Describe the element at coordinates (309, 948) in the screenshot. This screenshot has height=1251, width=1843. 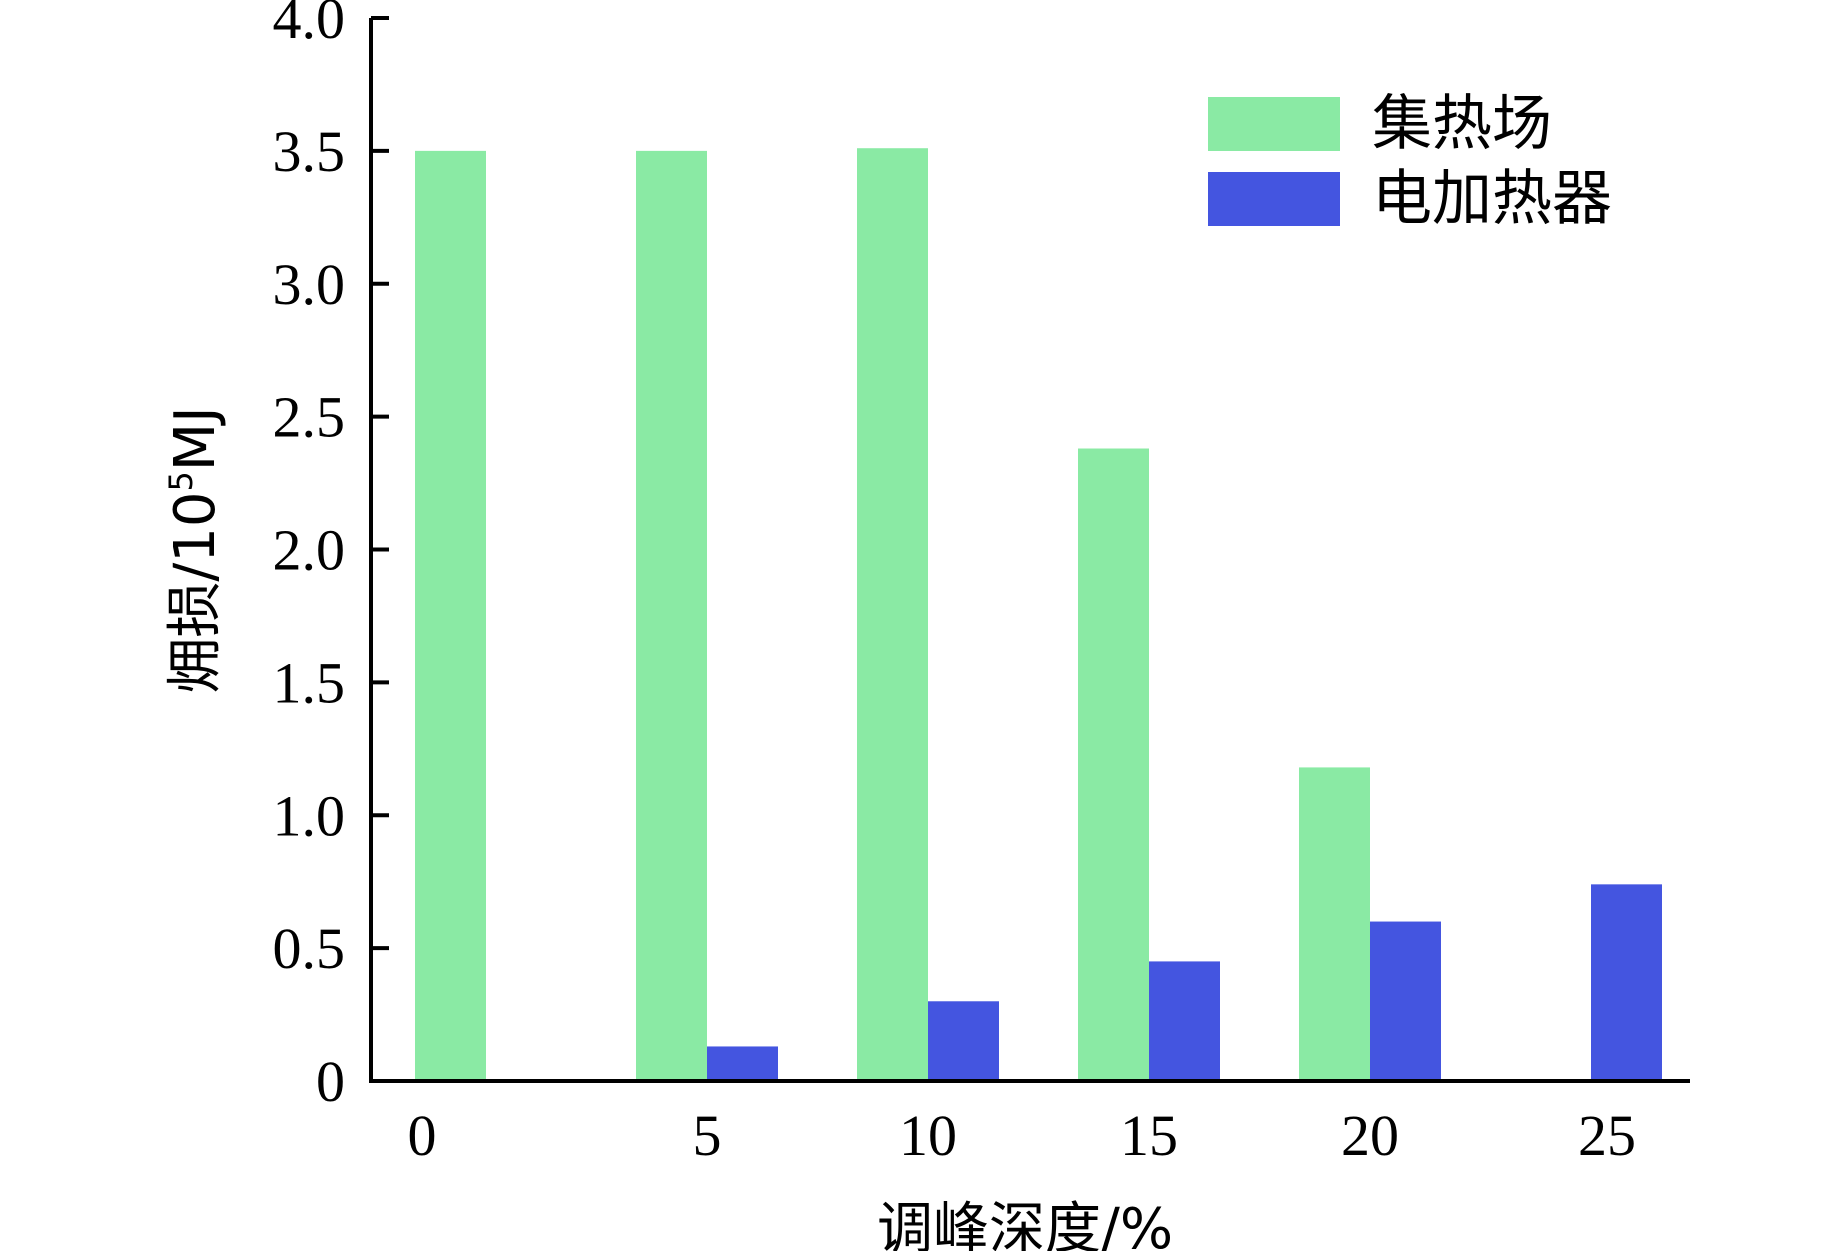
I see `y-tick-label-1: 0.5` at that location.